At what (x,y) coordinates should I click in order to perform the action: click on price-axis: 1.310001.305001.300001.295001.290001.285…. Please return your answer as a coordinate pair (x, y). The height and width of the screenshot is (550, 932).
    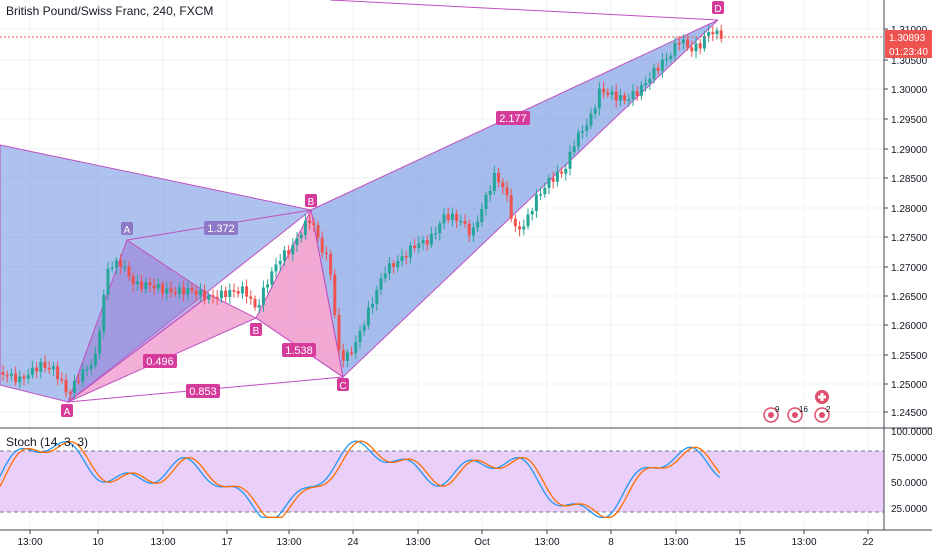
    Looking at the image, I should click on (905, 265).